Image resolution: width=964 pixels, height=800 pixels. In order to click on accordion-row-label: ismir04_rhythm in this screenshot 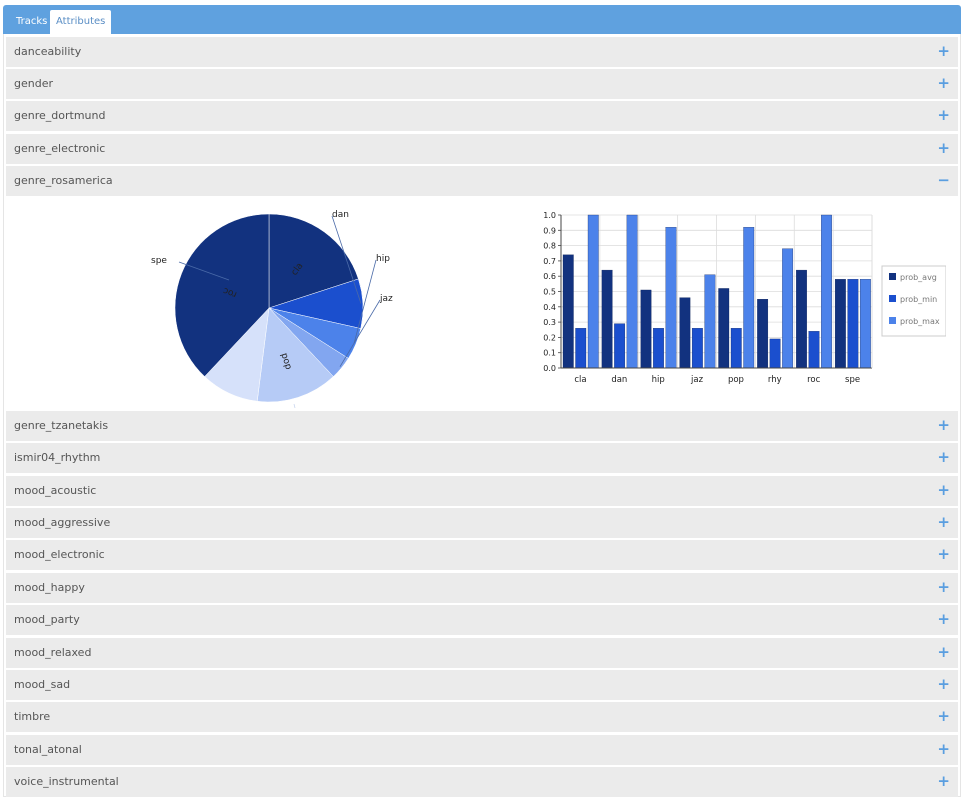, I will do `click(57, 457)`.